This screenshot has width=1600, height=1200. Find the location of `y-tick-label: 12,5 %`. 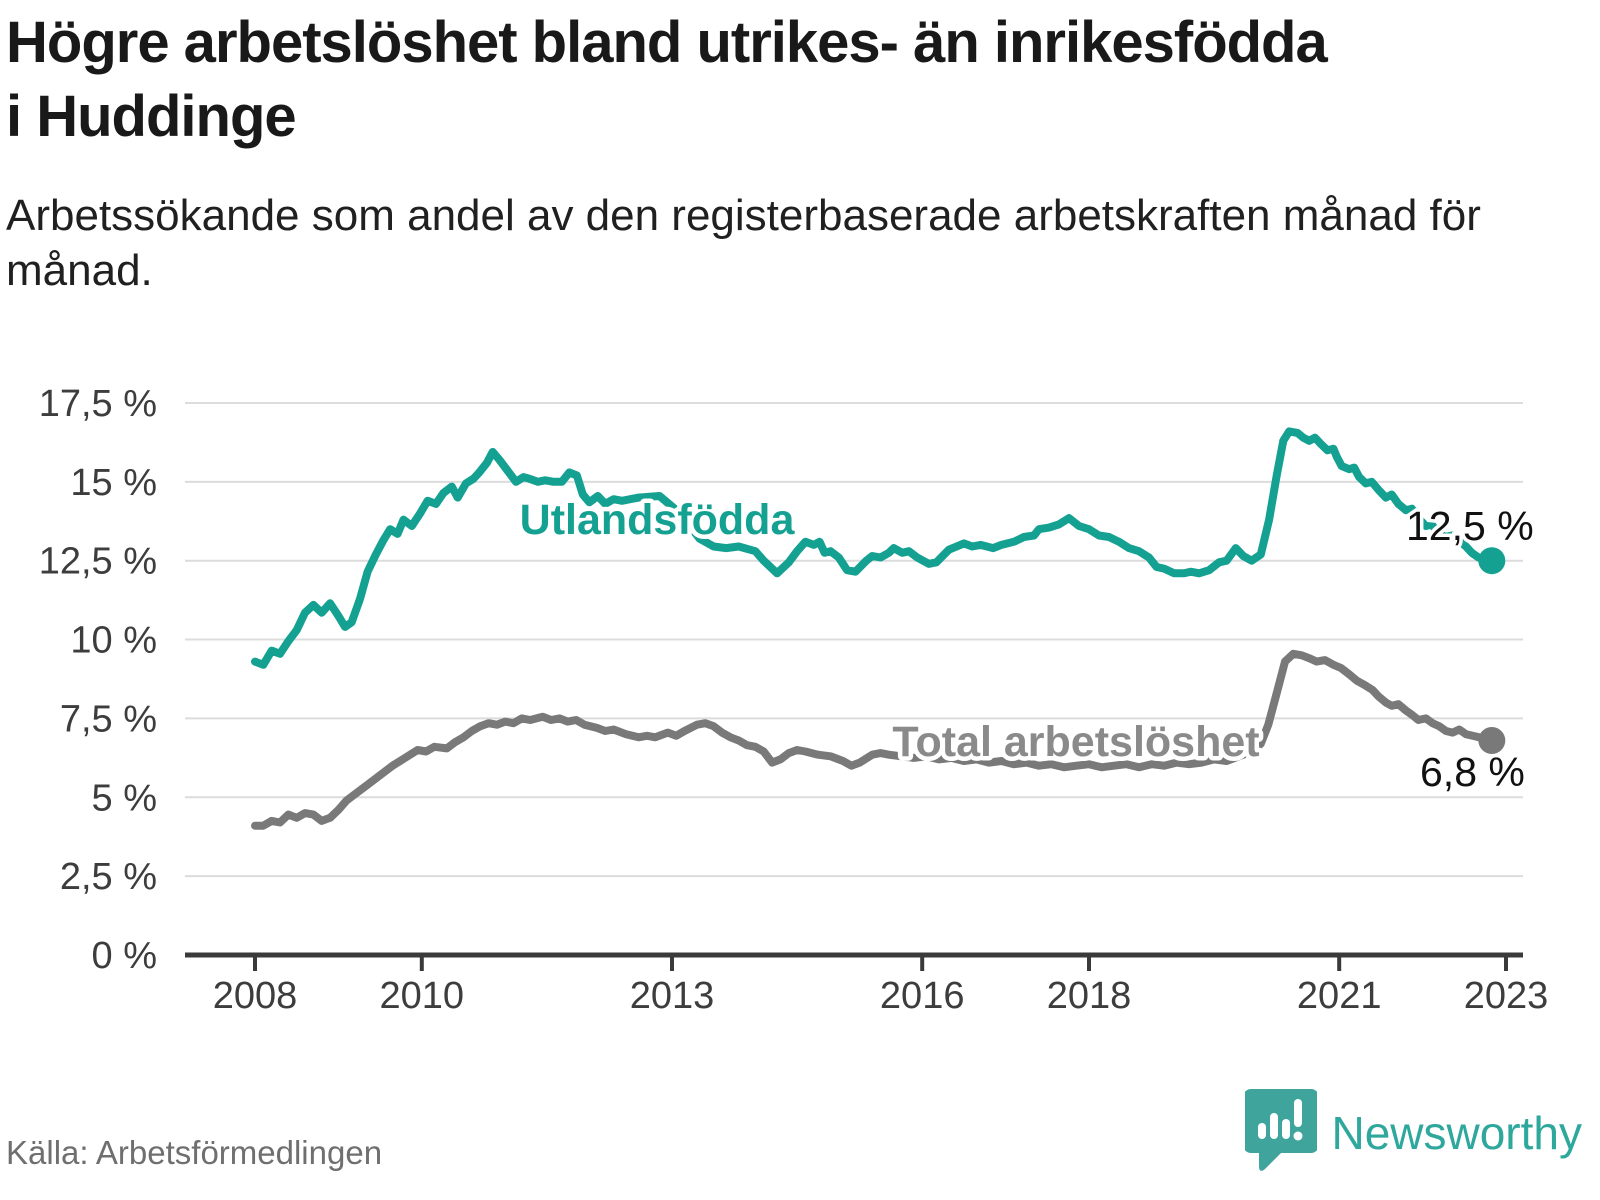

y-tick-label: 12,5 % is located at coordinates (98, 562).